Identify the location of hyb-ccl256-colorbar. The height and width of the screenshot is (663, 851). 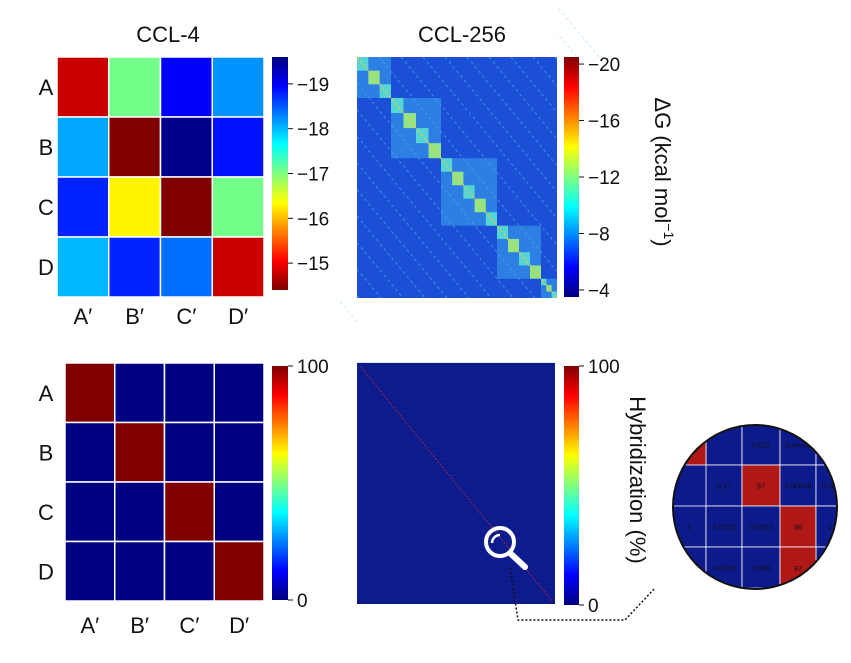
(571, 485).